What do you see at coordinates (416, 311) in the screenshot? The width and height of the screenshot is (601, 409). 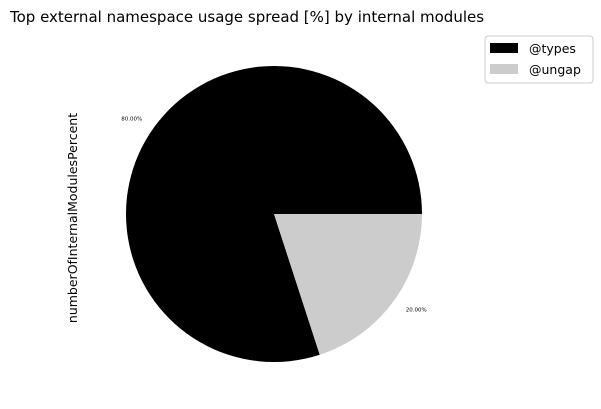 I see `pie-percent-label: 20.00%` at bounding box center [416, 311].